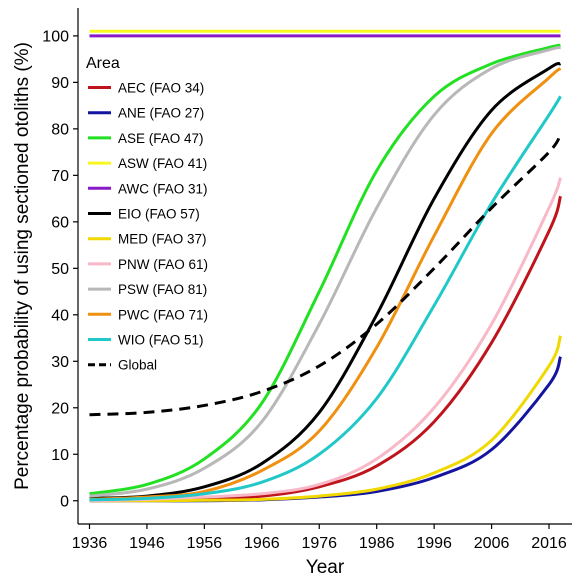 The image size is (580, 584). Describe the element at coordinates (137, 365) in the screenshot. I see `legend-label: Global` at that location.